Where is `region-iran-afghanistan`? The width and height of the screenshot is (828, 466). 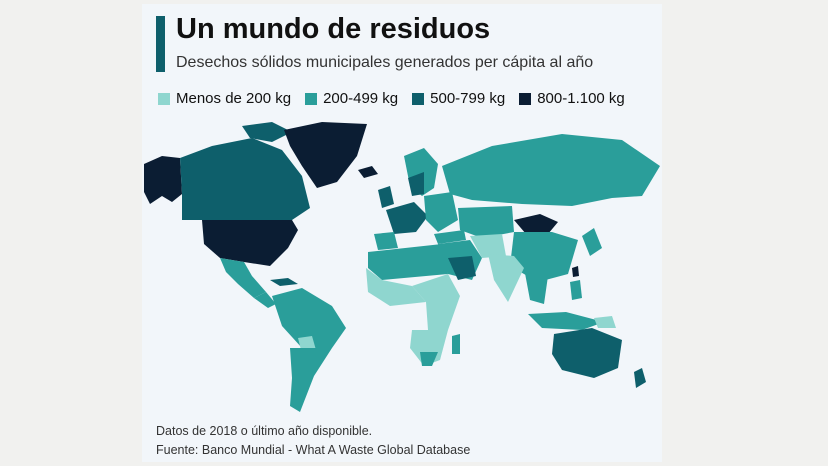 region-iran-afghanistan is located at coordinates (488, 246).